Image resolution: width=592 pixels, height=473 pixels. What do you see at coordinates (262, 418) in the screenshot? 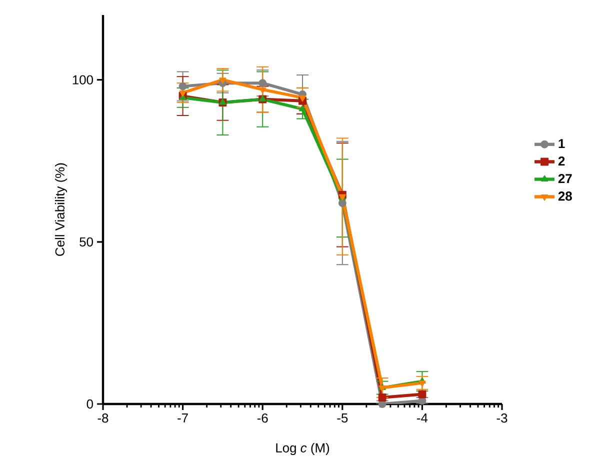
I see `x-tick-label: -6` at bounding box center [262, 418].